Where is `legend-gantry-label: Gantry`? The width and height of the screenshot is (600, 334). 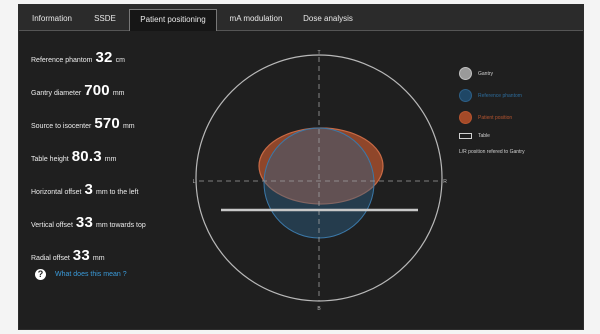
legend-gantry-label: Gantry is located at coordinates (486, 73).